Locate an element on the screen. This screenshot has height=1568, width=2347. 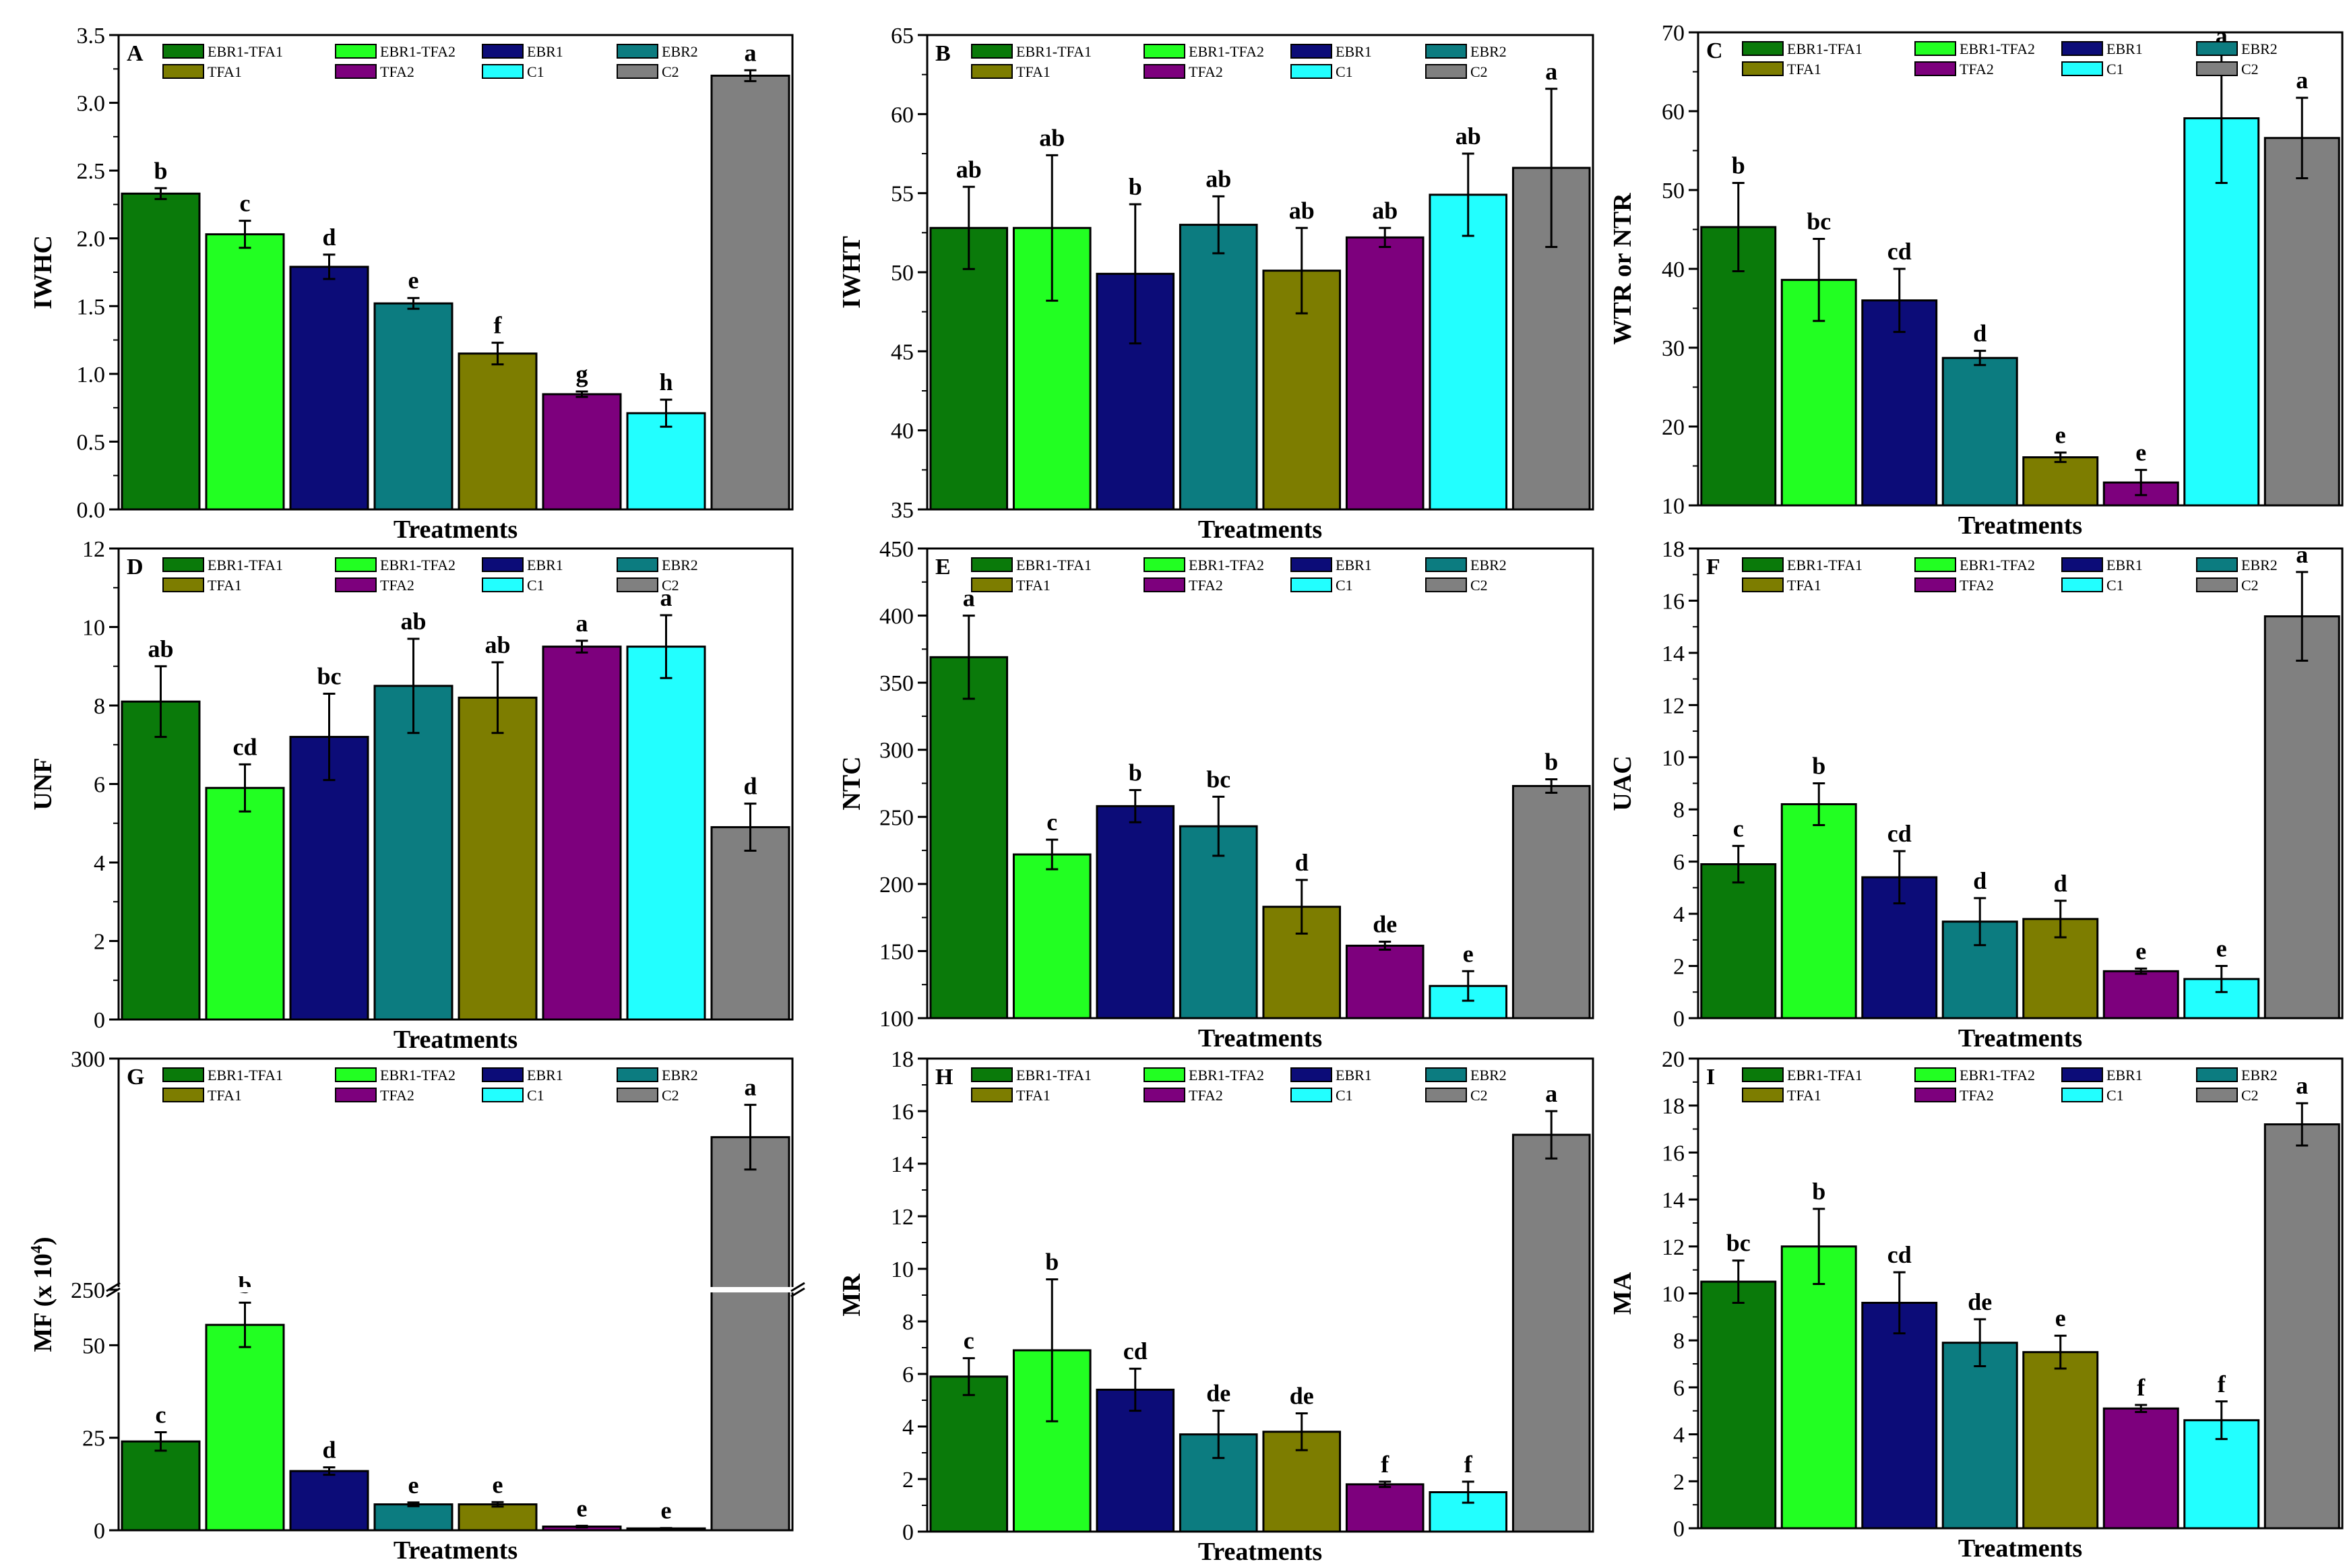
legend-swatch-ebr1-tfa1 is located at coordinates (992, 52).